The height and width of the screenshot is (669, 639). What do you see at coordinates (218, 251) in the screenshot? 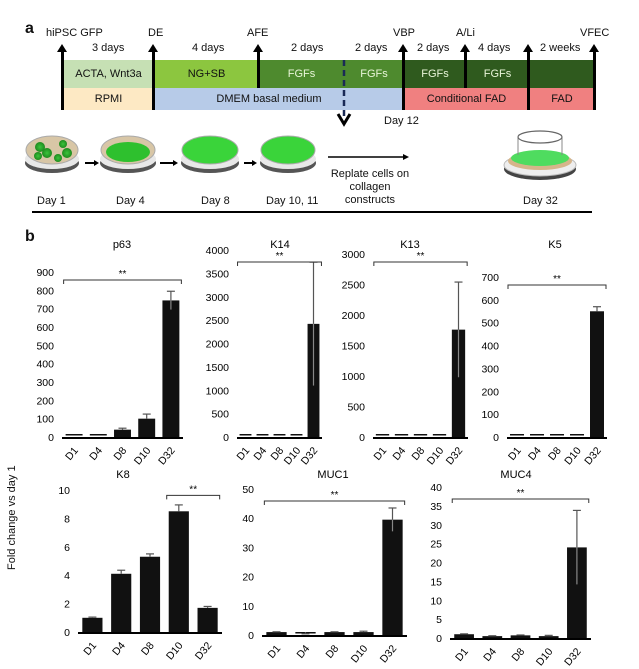
I see `y-tick-label: 4000` at bounding box center [218, 251].